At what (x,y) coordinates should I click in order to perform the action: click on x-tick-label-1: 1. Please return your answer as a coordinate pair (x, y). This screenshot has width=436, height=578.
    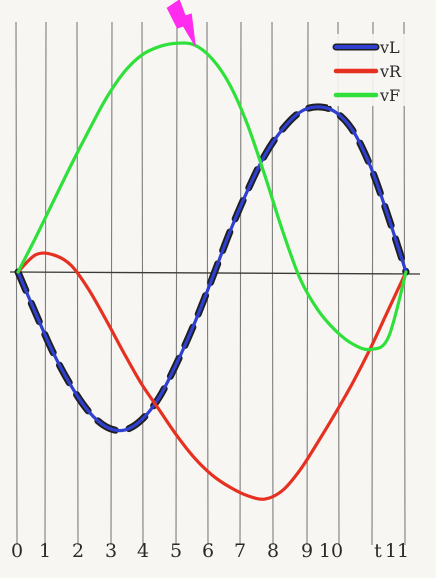
    Looking at the image, I should click on (45, 551).